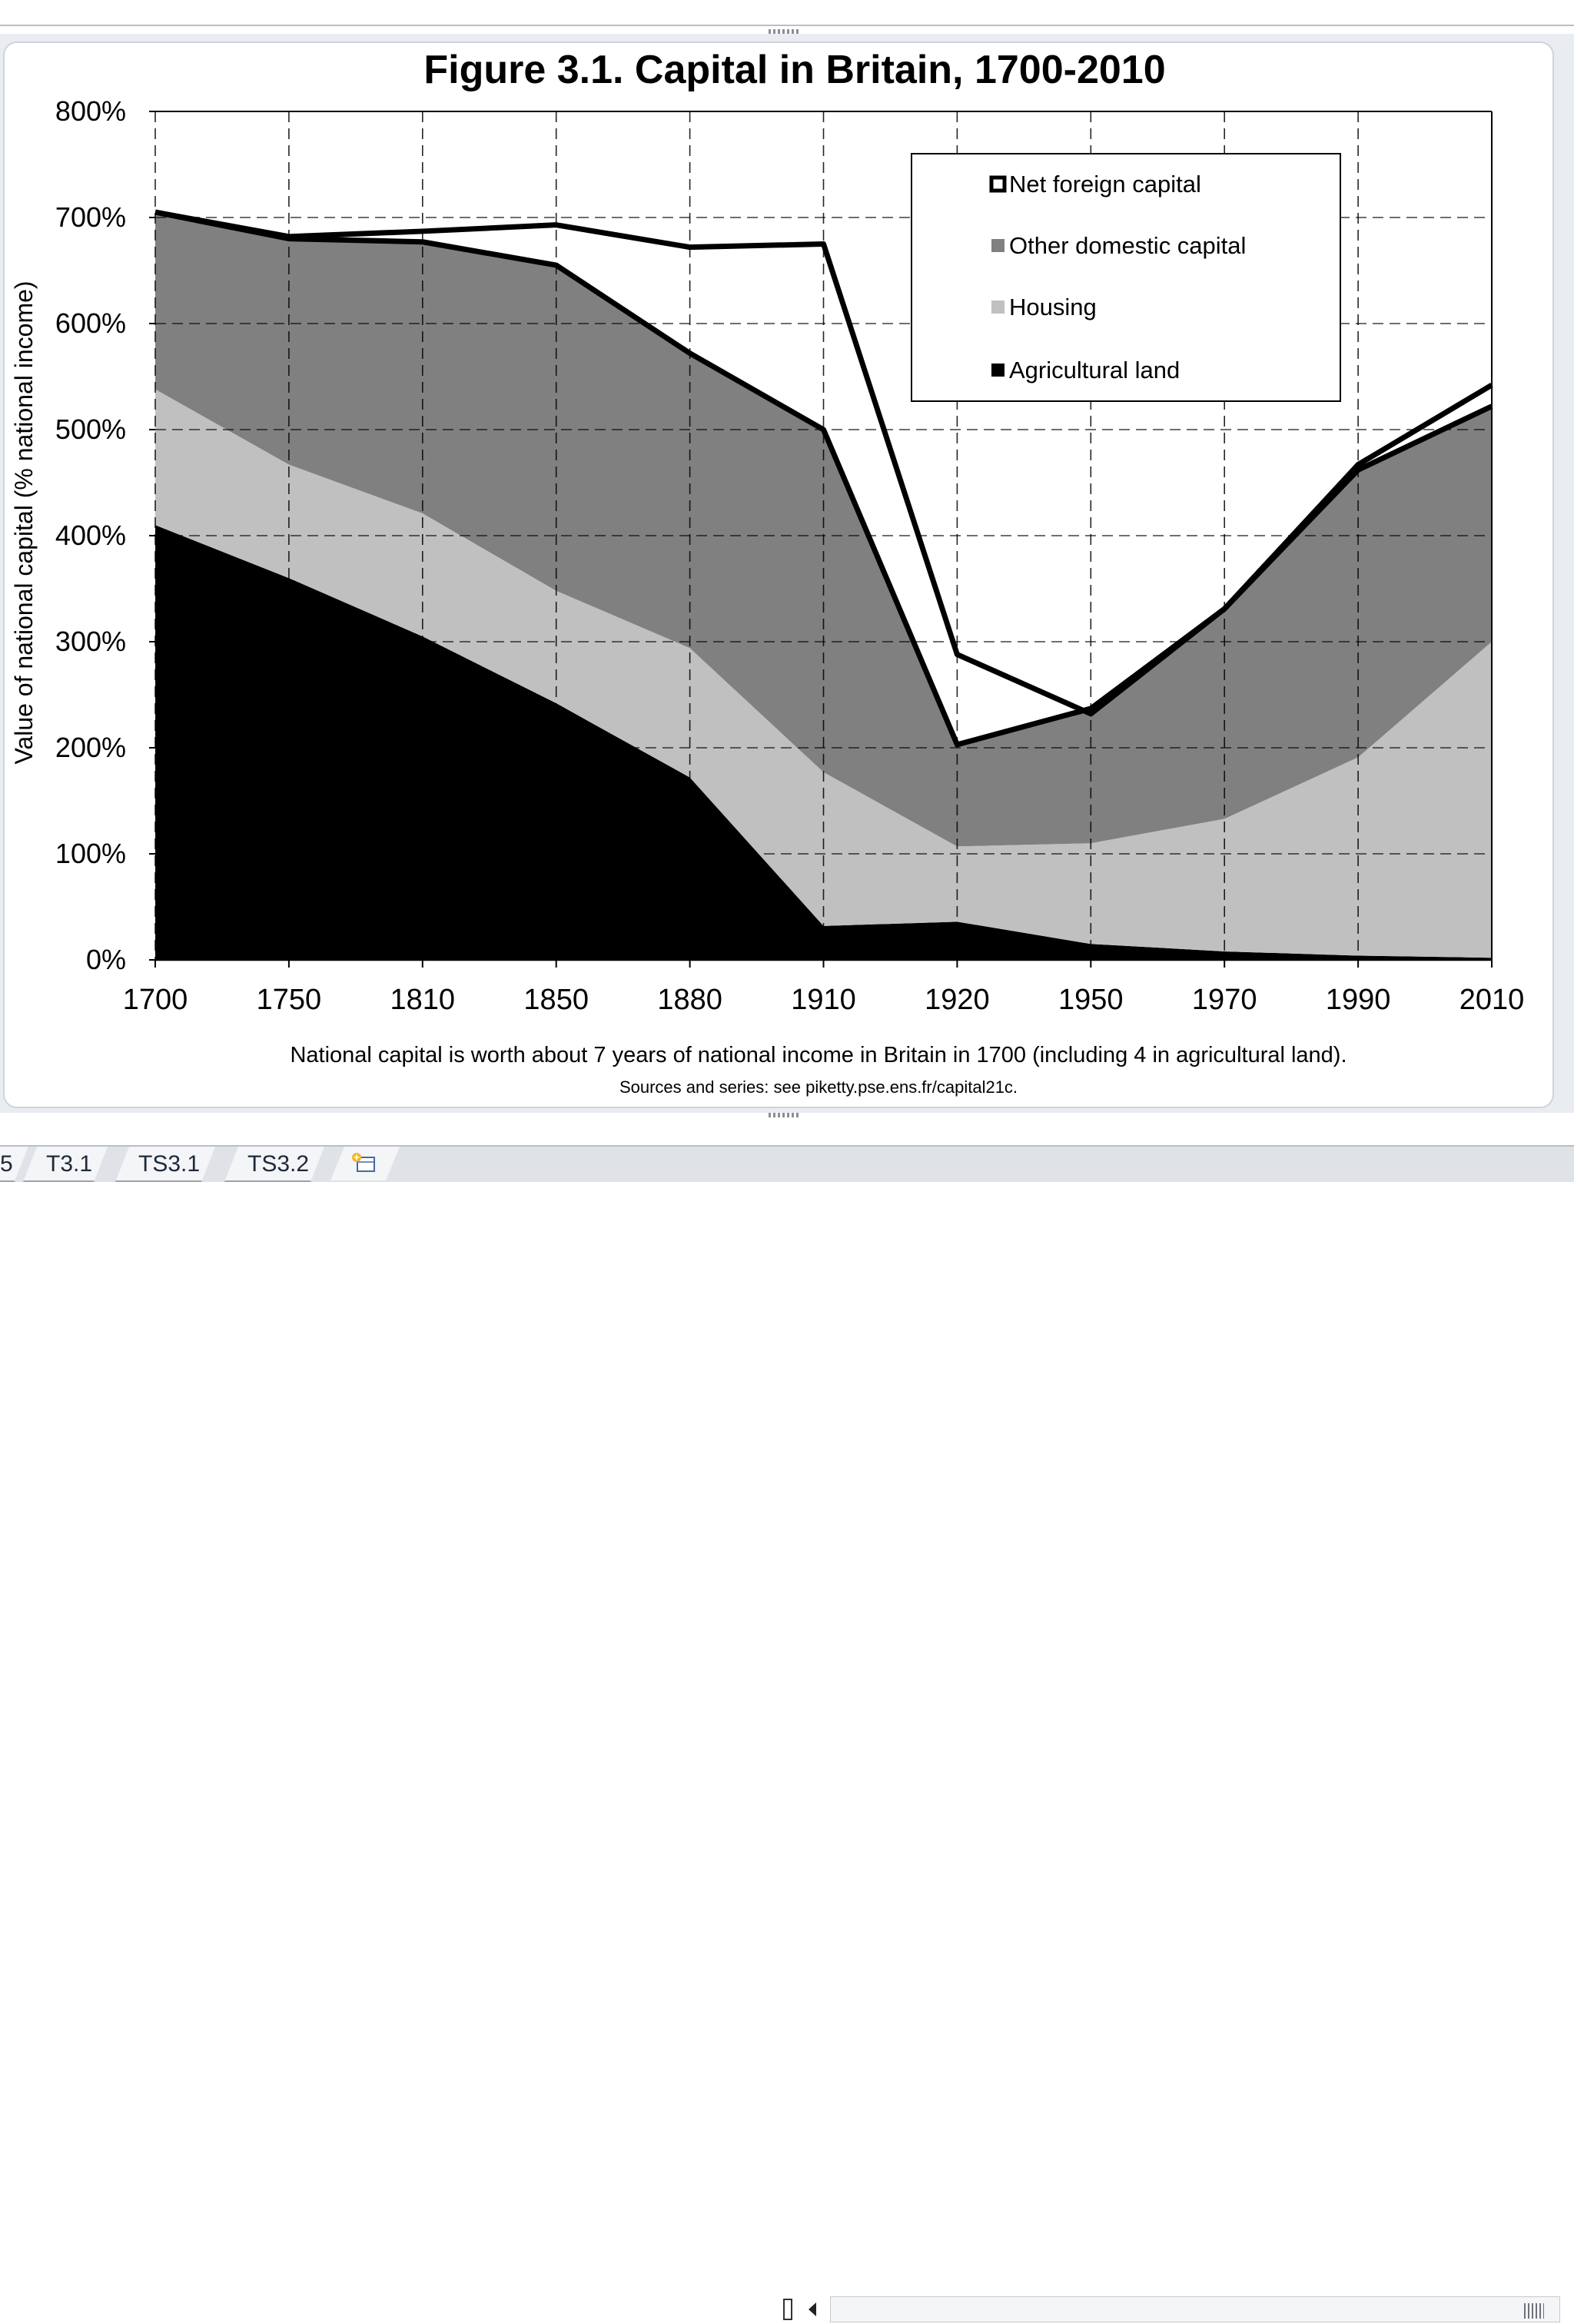  What do you see at coordinates (1225, 1000) in the screenshot?
I see `x-tick-label: 1970` at bounding box center [1225, 1000].